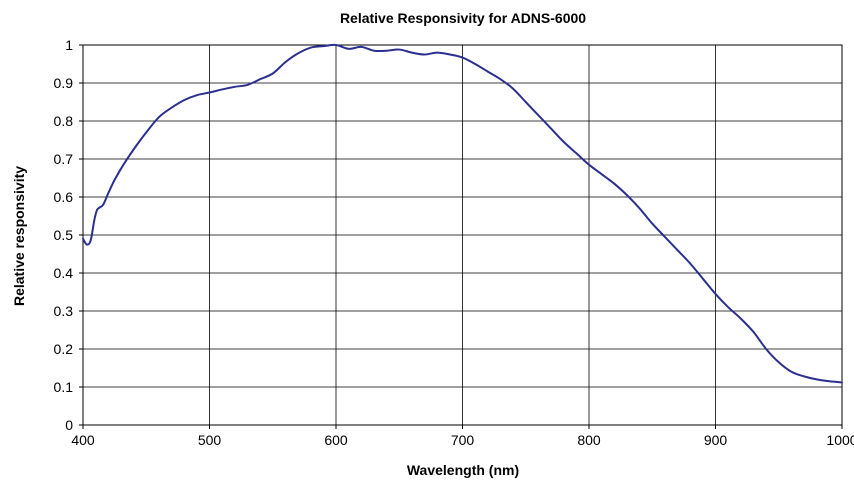 This screenshot has height=483, width=854. Describe the element at coordinates (463, 470) in the screenshot. I see `x-axis-label: Wavelength (nm)` at that location.